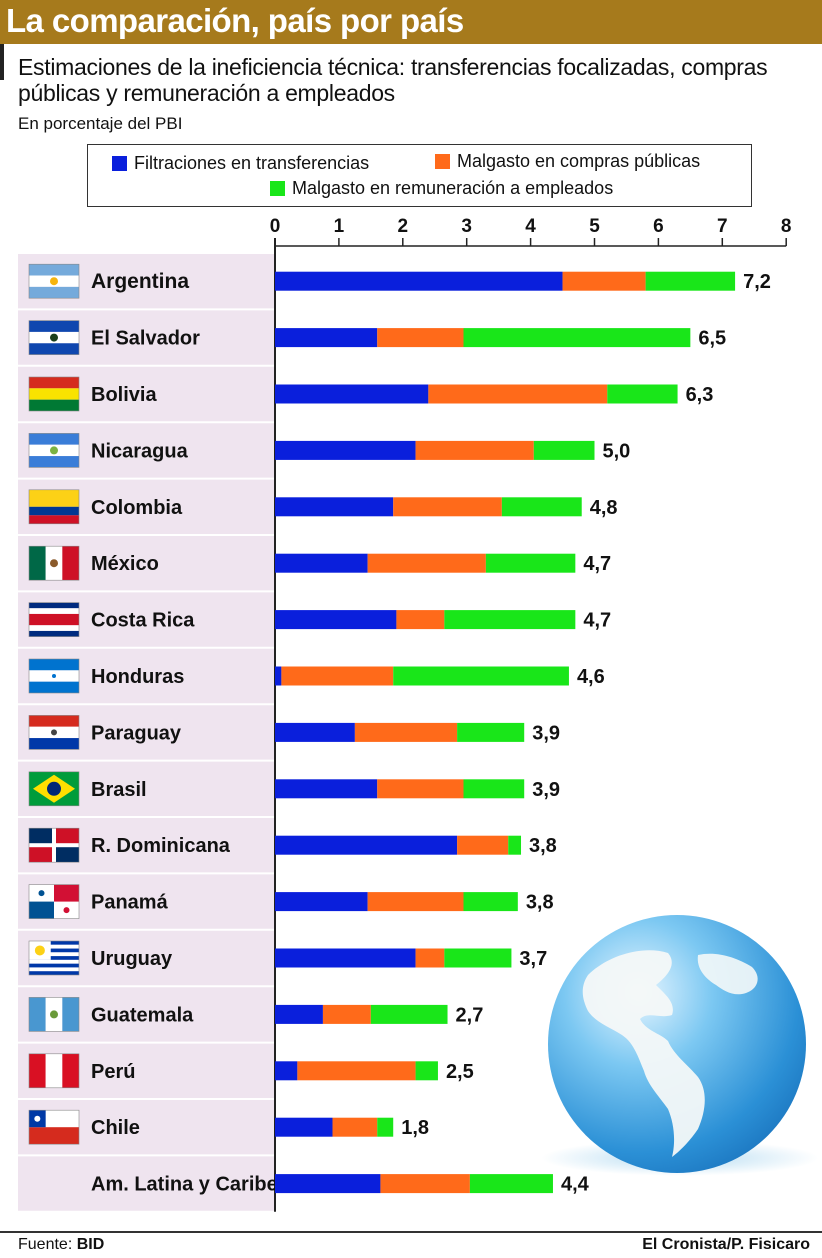 The image size is (822, 1258). I want to click on flag-peru-icon, so click(54, 1071).